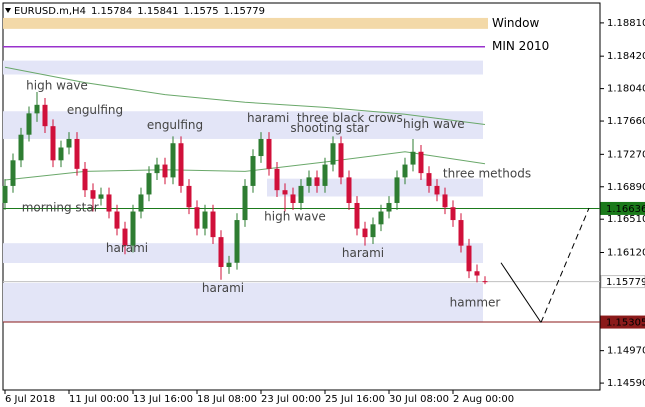 The image size is (645, 407). What do you see at coordinates (329, 128) in the screenshot?
I see `pattern-label: shooting star` at bounding box center [329, 128].